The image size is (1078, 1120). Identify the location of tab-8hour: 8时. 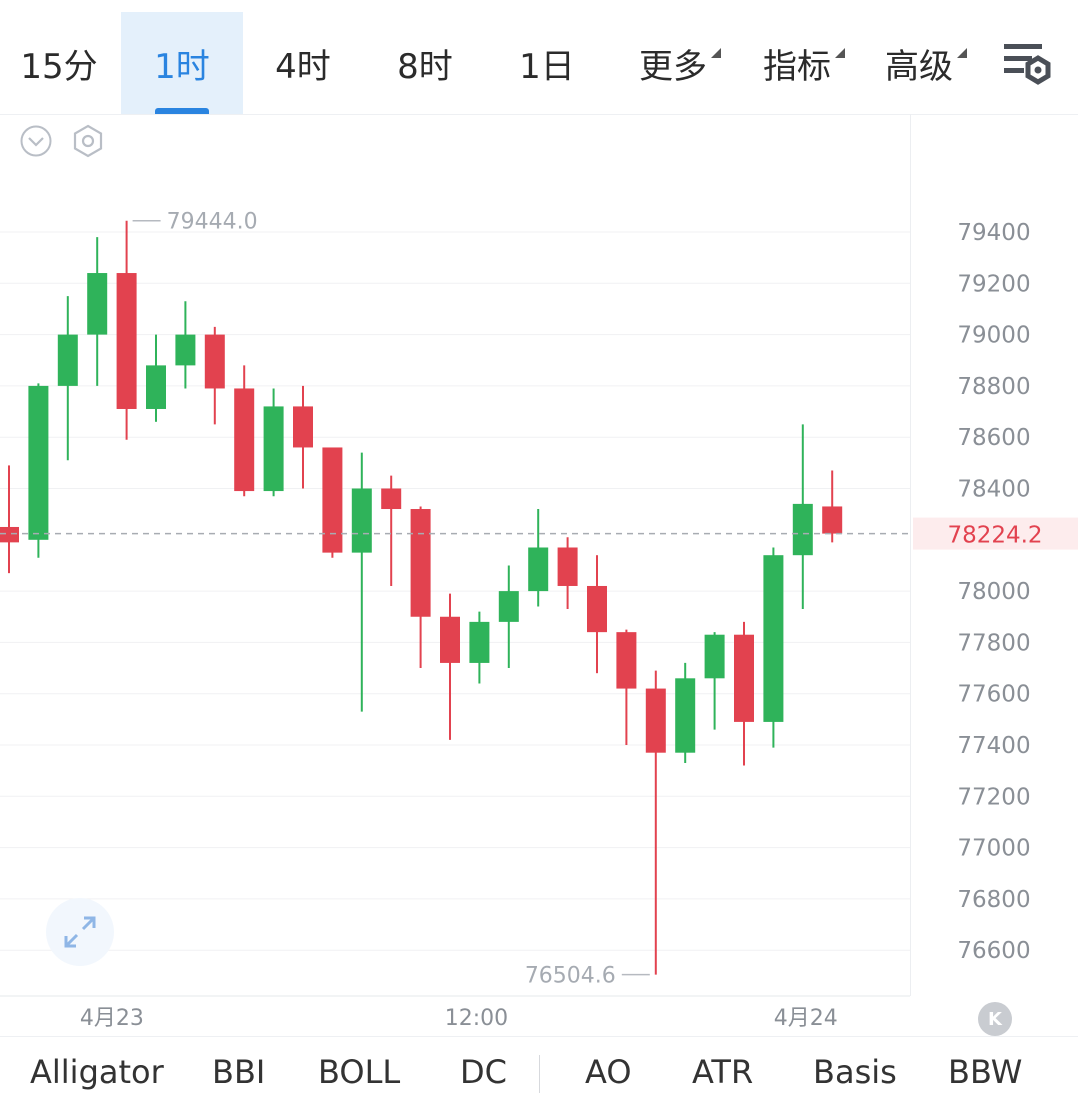
(425, 63).